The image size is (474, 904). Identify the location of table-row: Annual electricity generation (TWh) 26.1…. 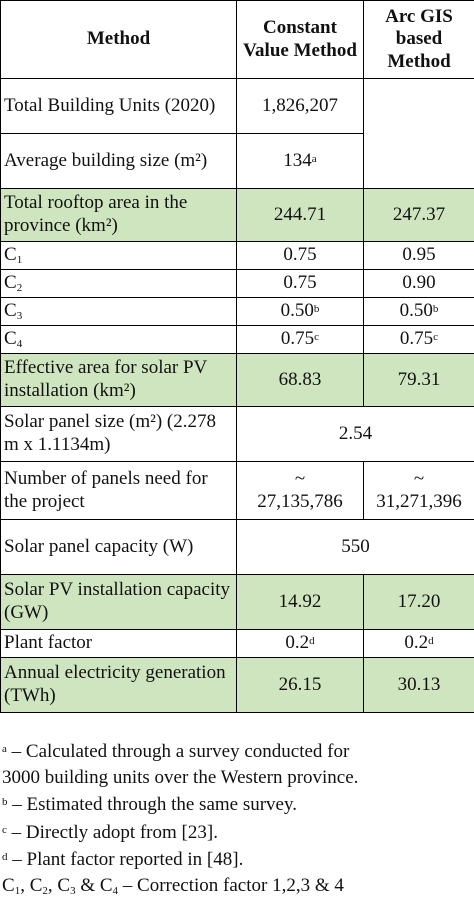
(237, 685).